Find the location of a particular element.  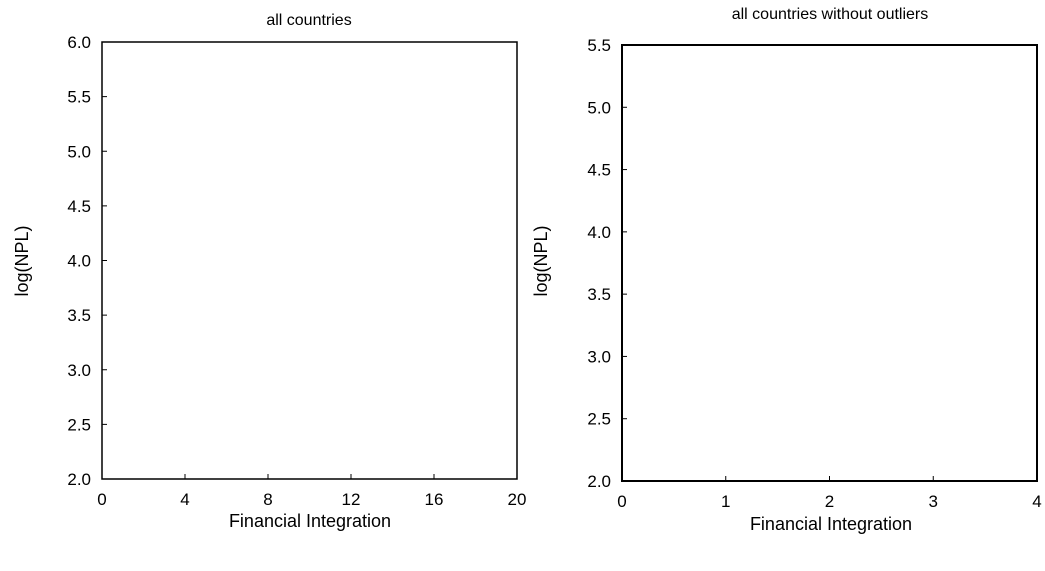

x-tick-label: 8 is located at coordinates (267, 499).